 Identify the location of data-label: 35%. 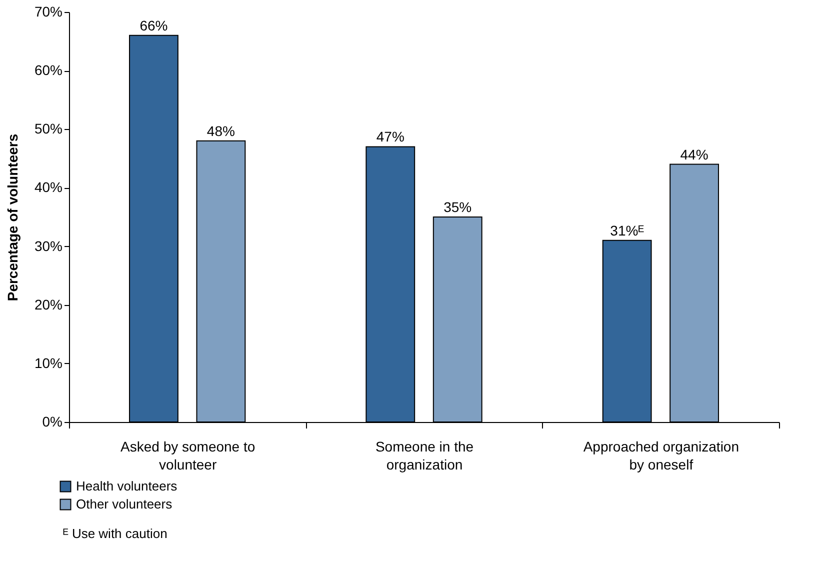
(458, 207).